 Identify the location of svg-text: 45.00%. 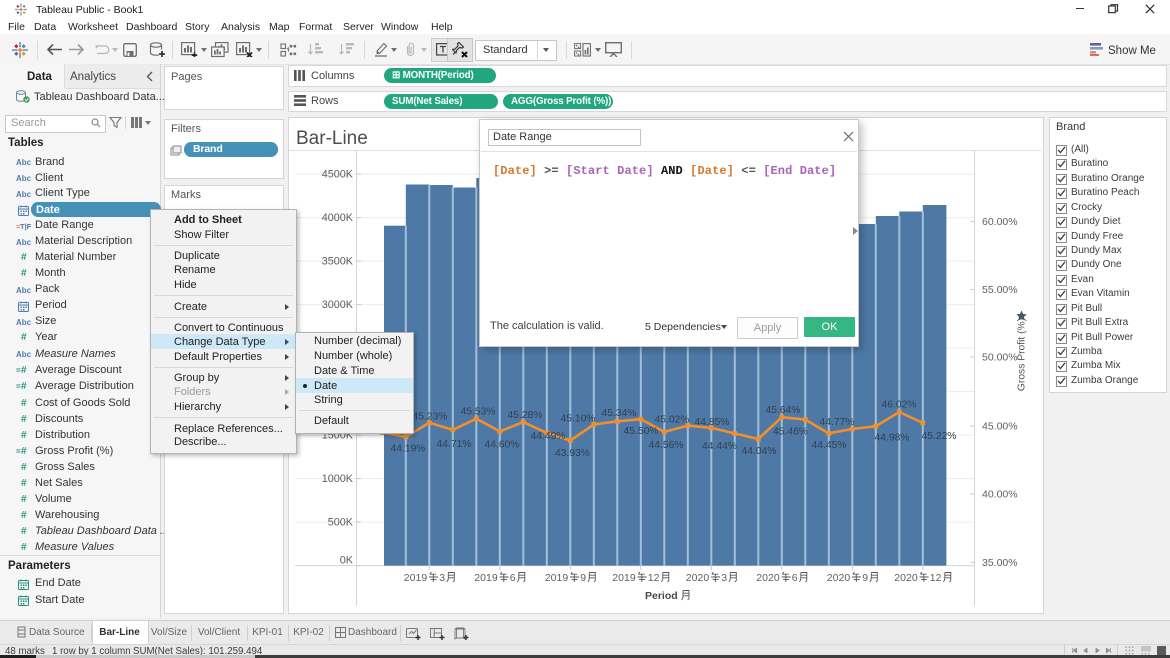
(1000, 426).